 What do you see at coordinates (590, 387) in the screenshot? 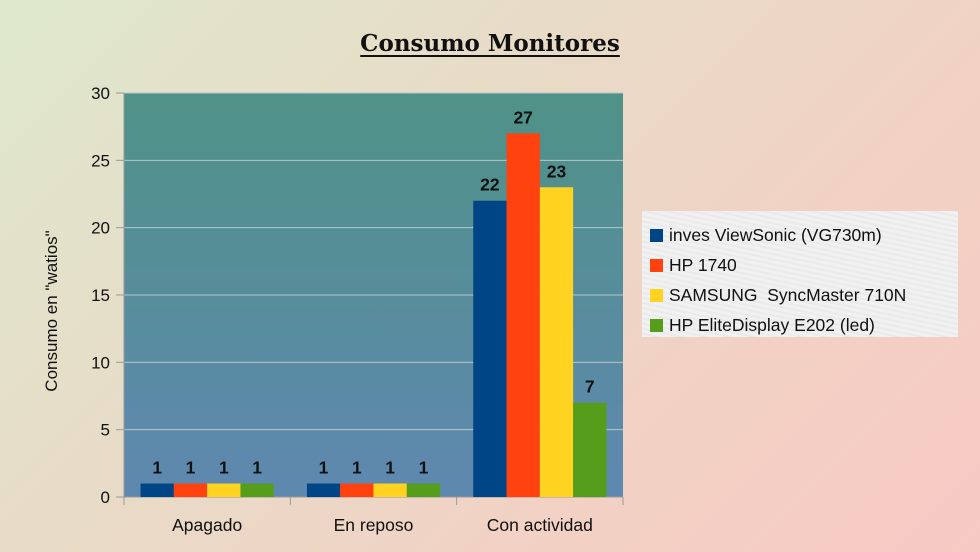
I see `data-label: 7` at bounding box center [590, 387].